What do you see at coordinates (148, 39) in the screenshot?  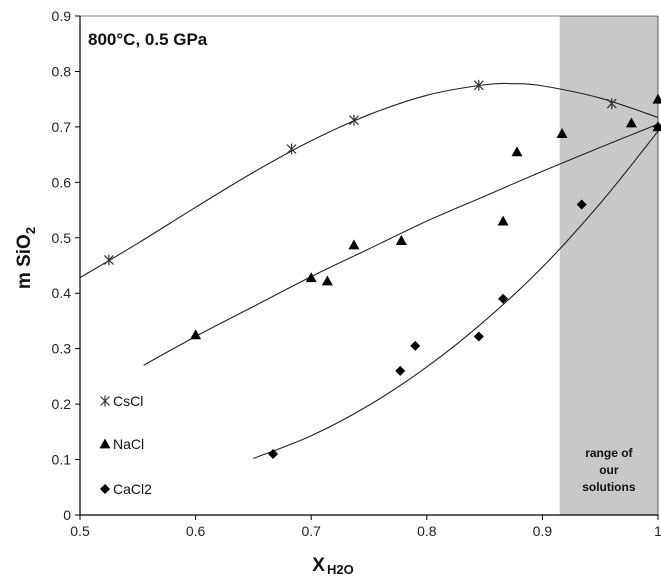 I see `condition-annotation: 800°C, 0.5 GPa` at bounding box center [148, 39].